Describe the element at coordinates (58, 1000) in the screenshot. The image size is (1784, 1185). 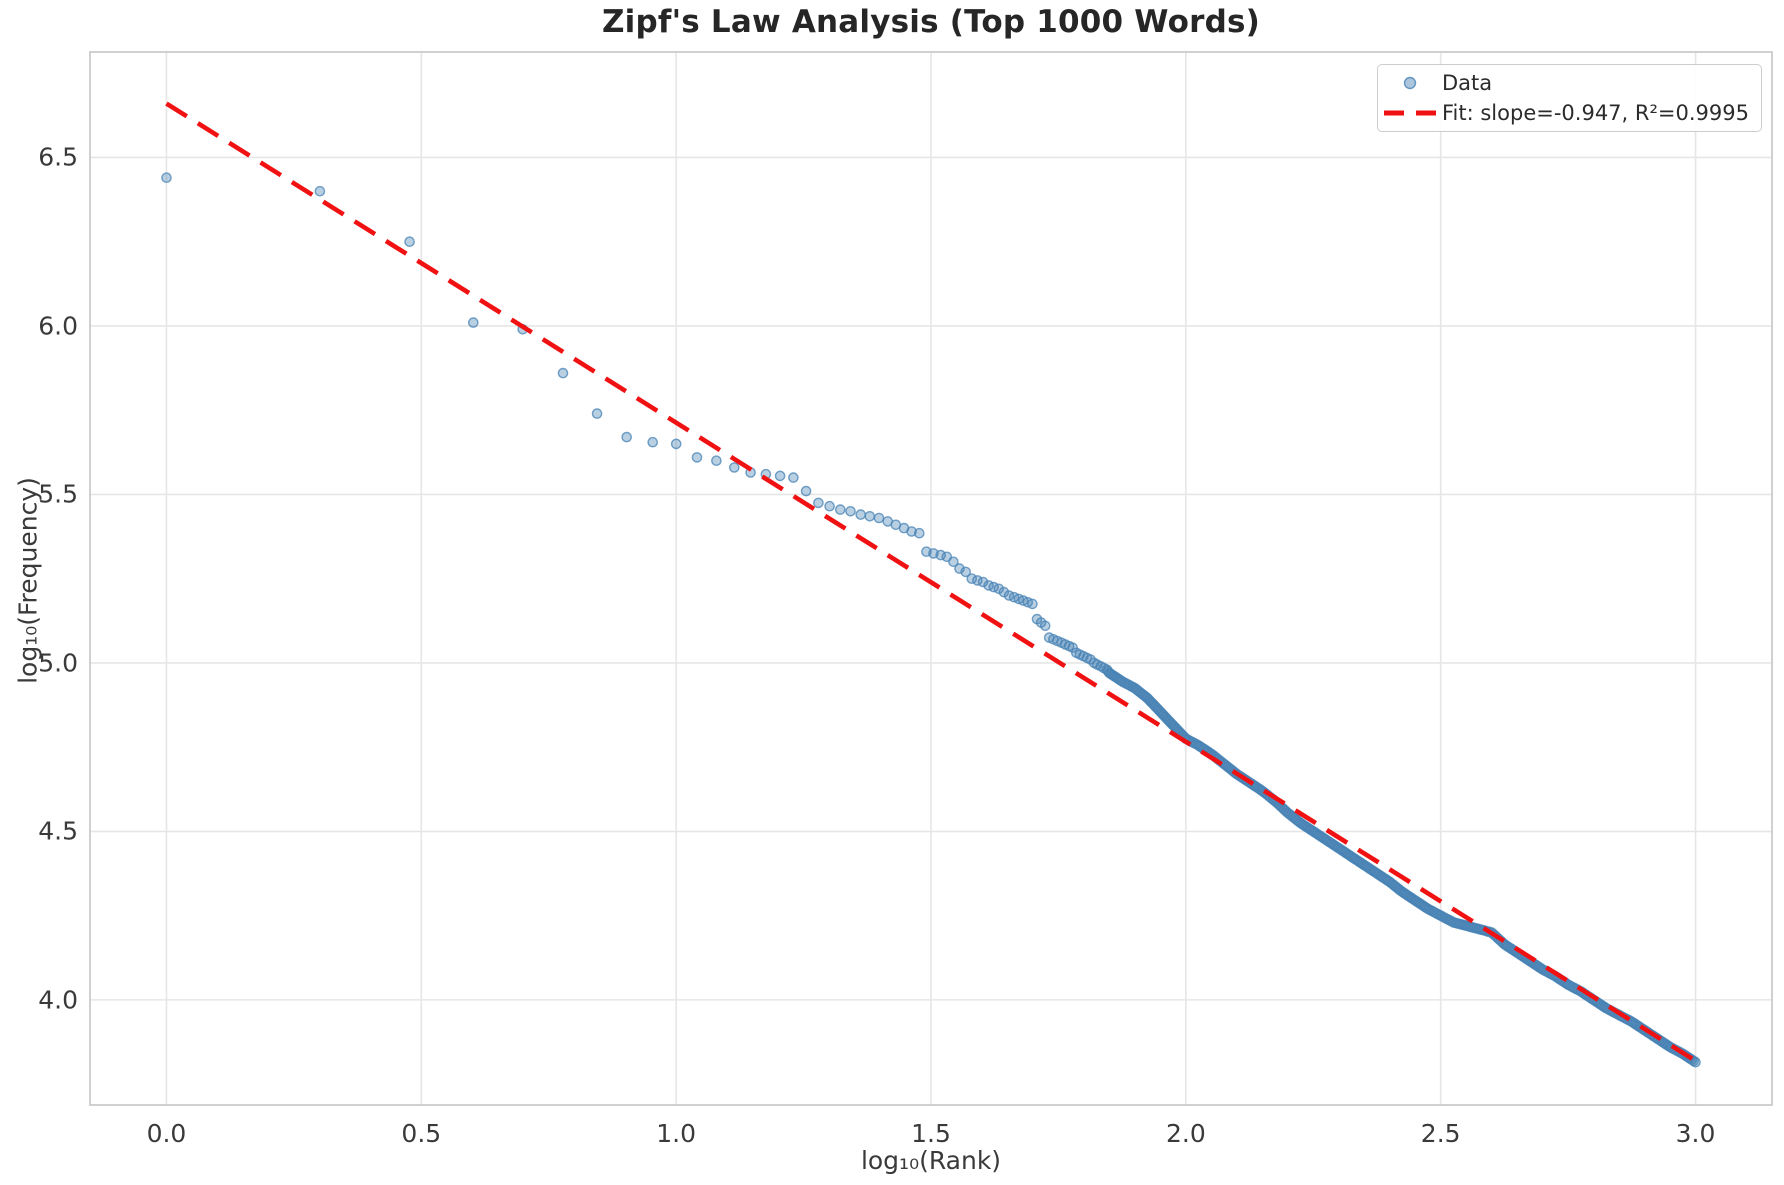
I see `y-axis-tick-label: 4.0` at that location.